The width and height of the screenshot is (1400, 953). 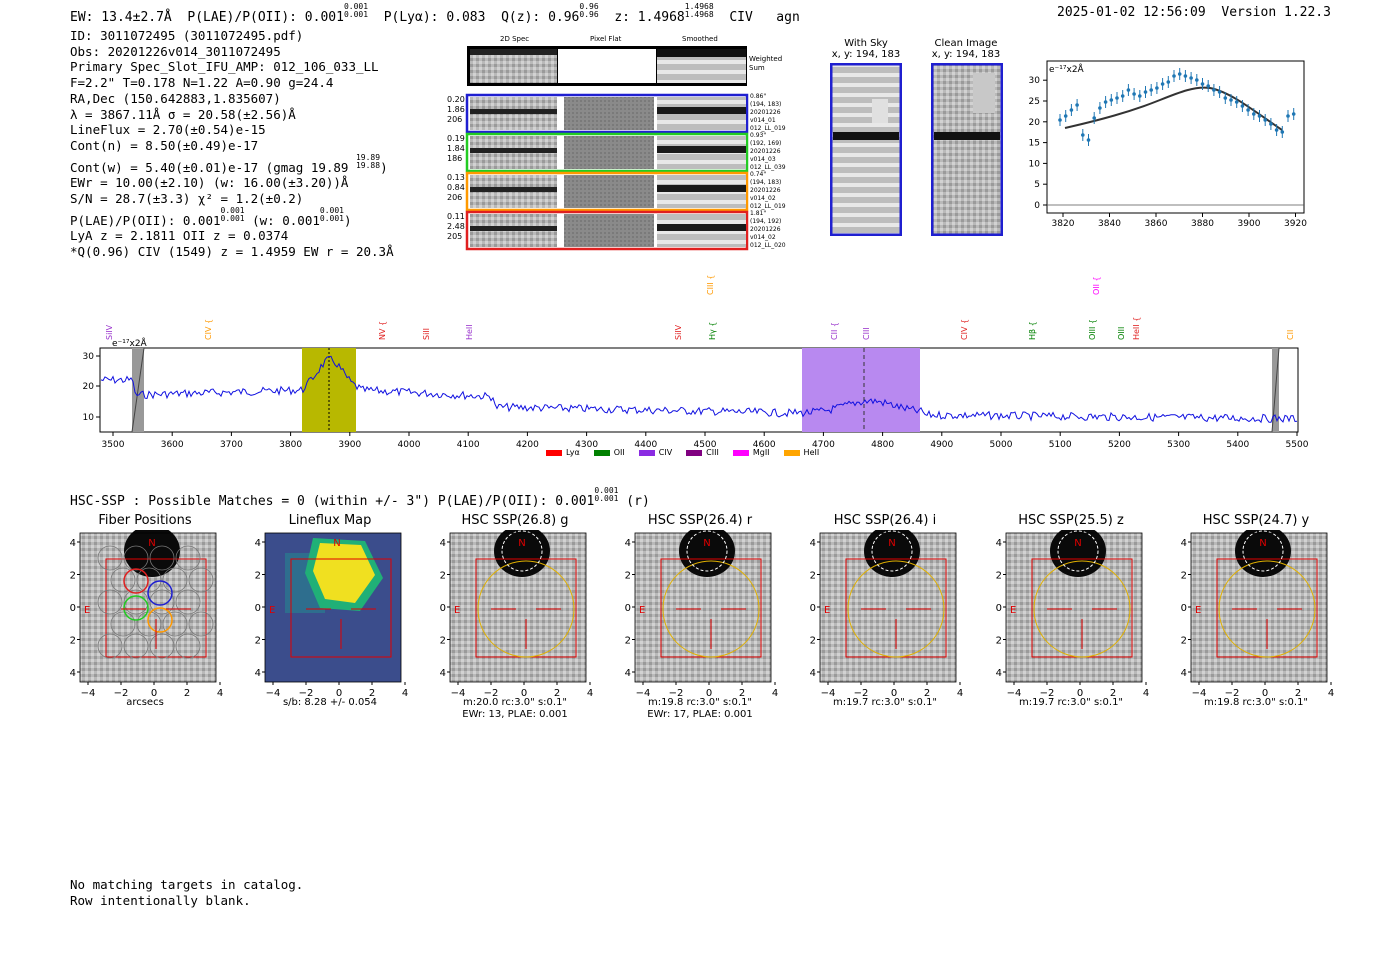 I want to click on spectrum-xtick-label: 4900, so click(x=941, y=445).